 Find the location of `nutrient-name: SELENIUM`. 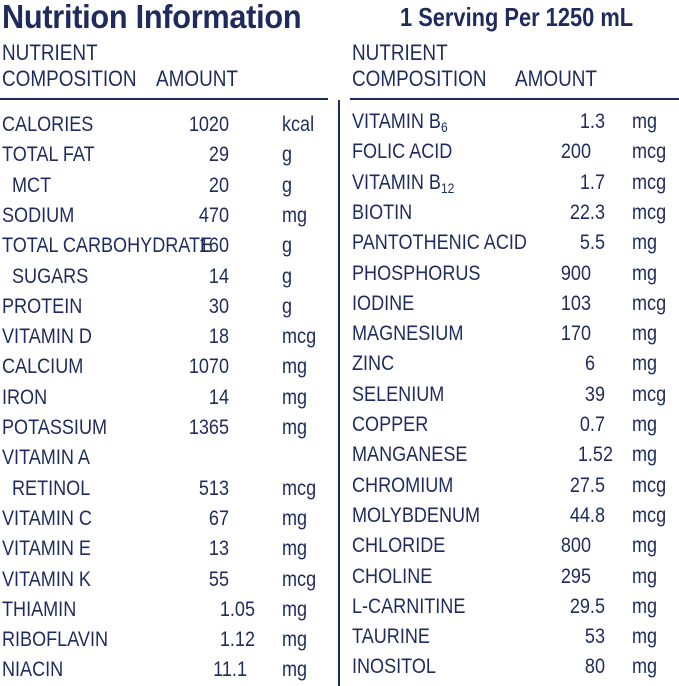

nutrient-name: SELENIUM is located at coordinates (398, 394).